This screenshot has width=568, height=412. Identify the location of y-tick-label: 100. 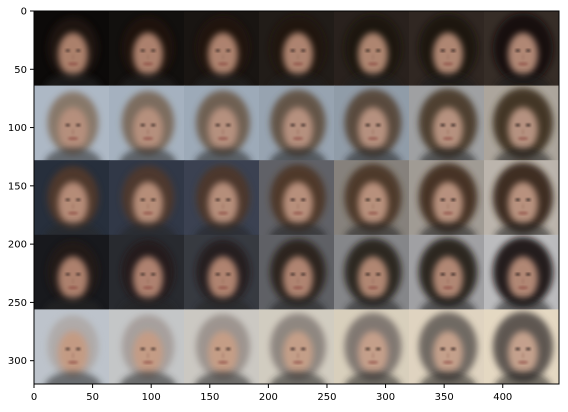
(17, 128).